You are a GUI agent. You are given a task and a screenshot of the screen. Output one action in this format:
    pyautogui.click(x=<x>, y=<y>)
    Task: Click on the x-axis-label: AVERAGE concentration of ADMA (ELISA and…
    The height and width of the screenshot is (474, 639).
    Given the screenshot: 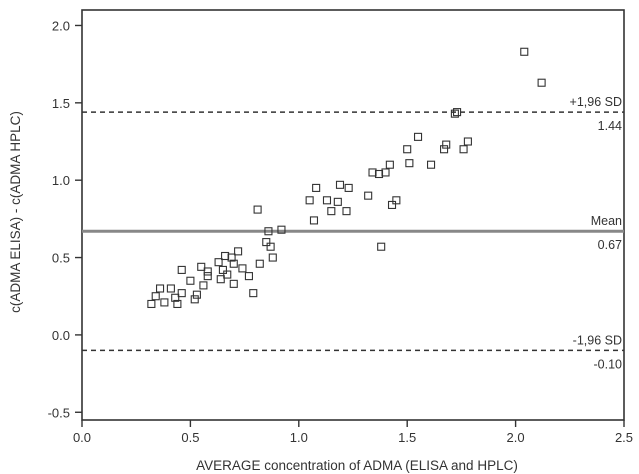 What is the action you would take?
    pyautogui.click(x=357, y=465)
    